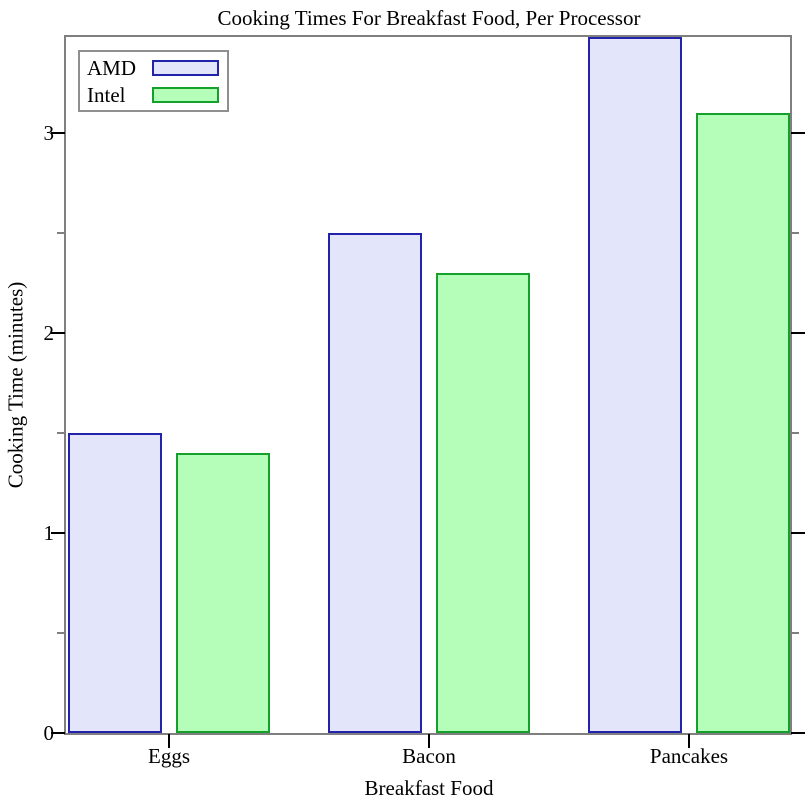 The width and height of the screenshot is (812, 812). What do you see at coordinates (49, 733) in the screenshot?
I see `y-tick-label: 0` at bounding box center [49, 733].